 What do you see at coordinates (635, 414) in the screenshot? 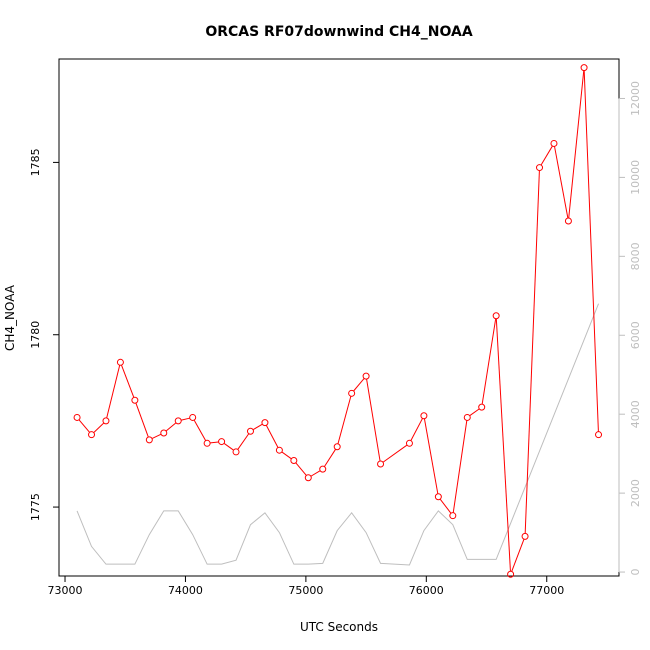
I see `y2-tick-label: 4000` at bounding box center [635, 414].